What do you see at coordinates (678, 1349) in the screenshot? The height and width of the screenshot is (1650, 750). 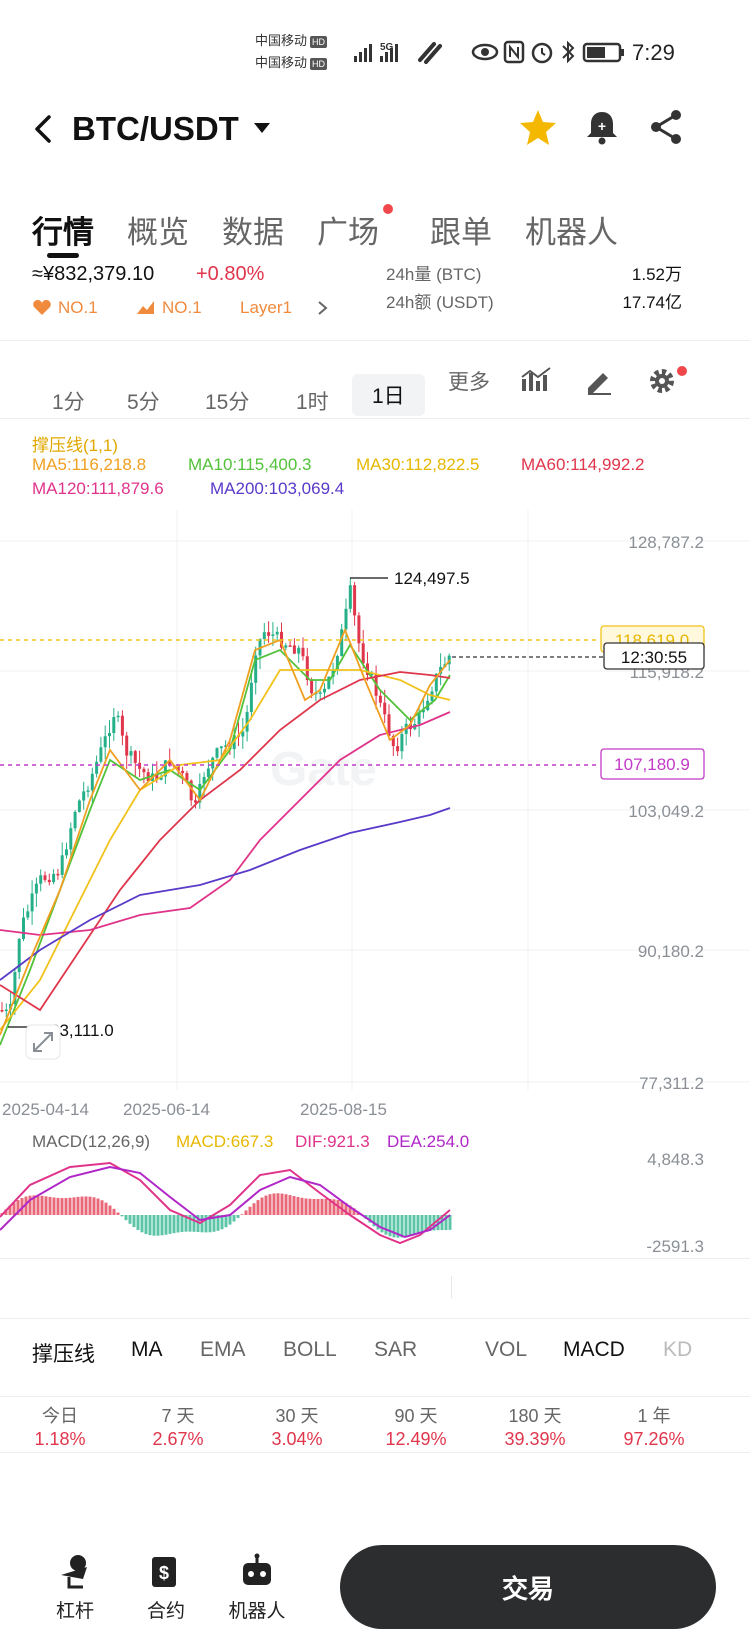 I see `indicator-kd: KD` at bounding box center [678, 1349].